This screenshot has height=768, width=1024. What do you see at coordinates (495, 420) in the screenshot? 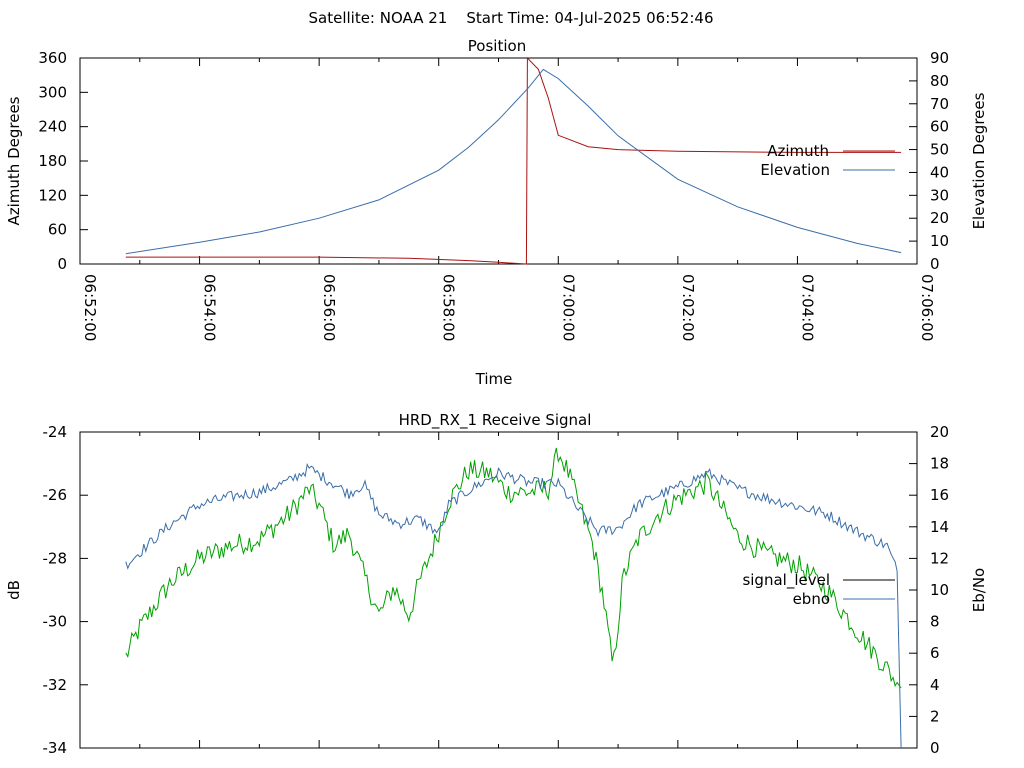
I see `signal-title: HRD_RX_1 Receive Signal` at bounding box center [495, 420].